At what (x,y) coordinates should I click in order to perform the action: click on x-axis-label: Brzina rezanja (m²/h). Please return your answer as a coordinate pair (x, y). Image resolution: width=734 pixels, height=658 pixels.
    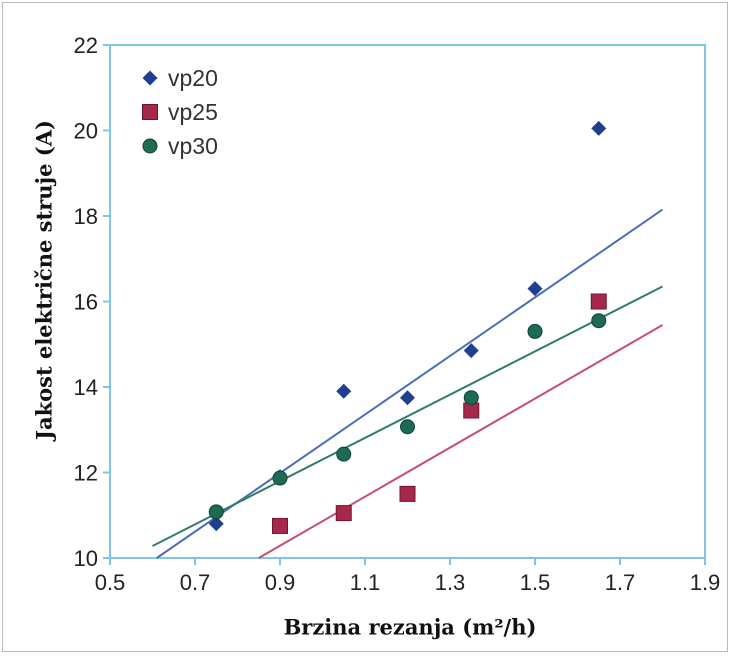
    Looking at the image, I should click on (410, 627).